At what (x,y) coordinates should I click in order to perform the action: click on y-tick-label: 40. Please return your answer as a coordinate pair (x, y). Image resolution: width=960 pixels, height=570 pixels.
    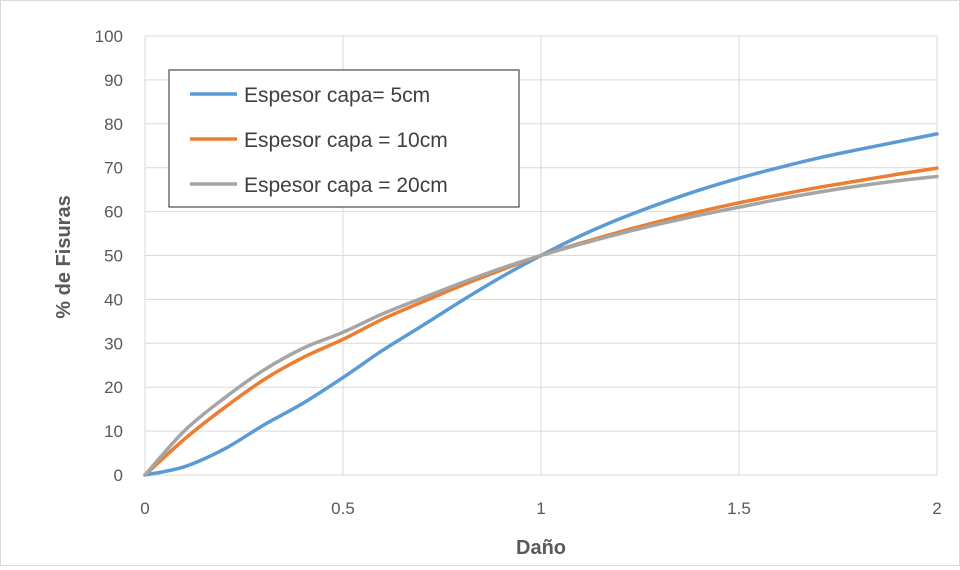
    Looking at the image, I should click on (113, 299).